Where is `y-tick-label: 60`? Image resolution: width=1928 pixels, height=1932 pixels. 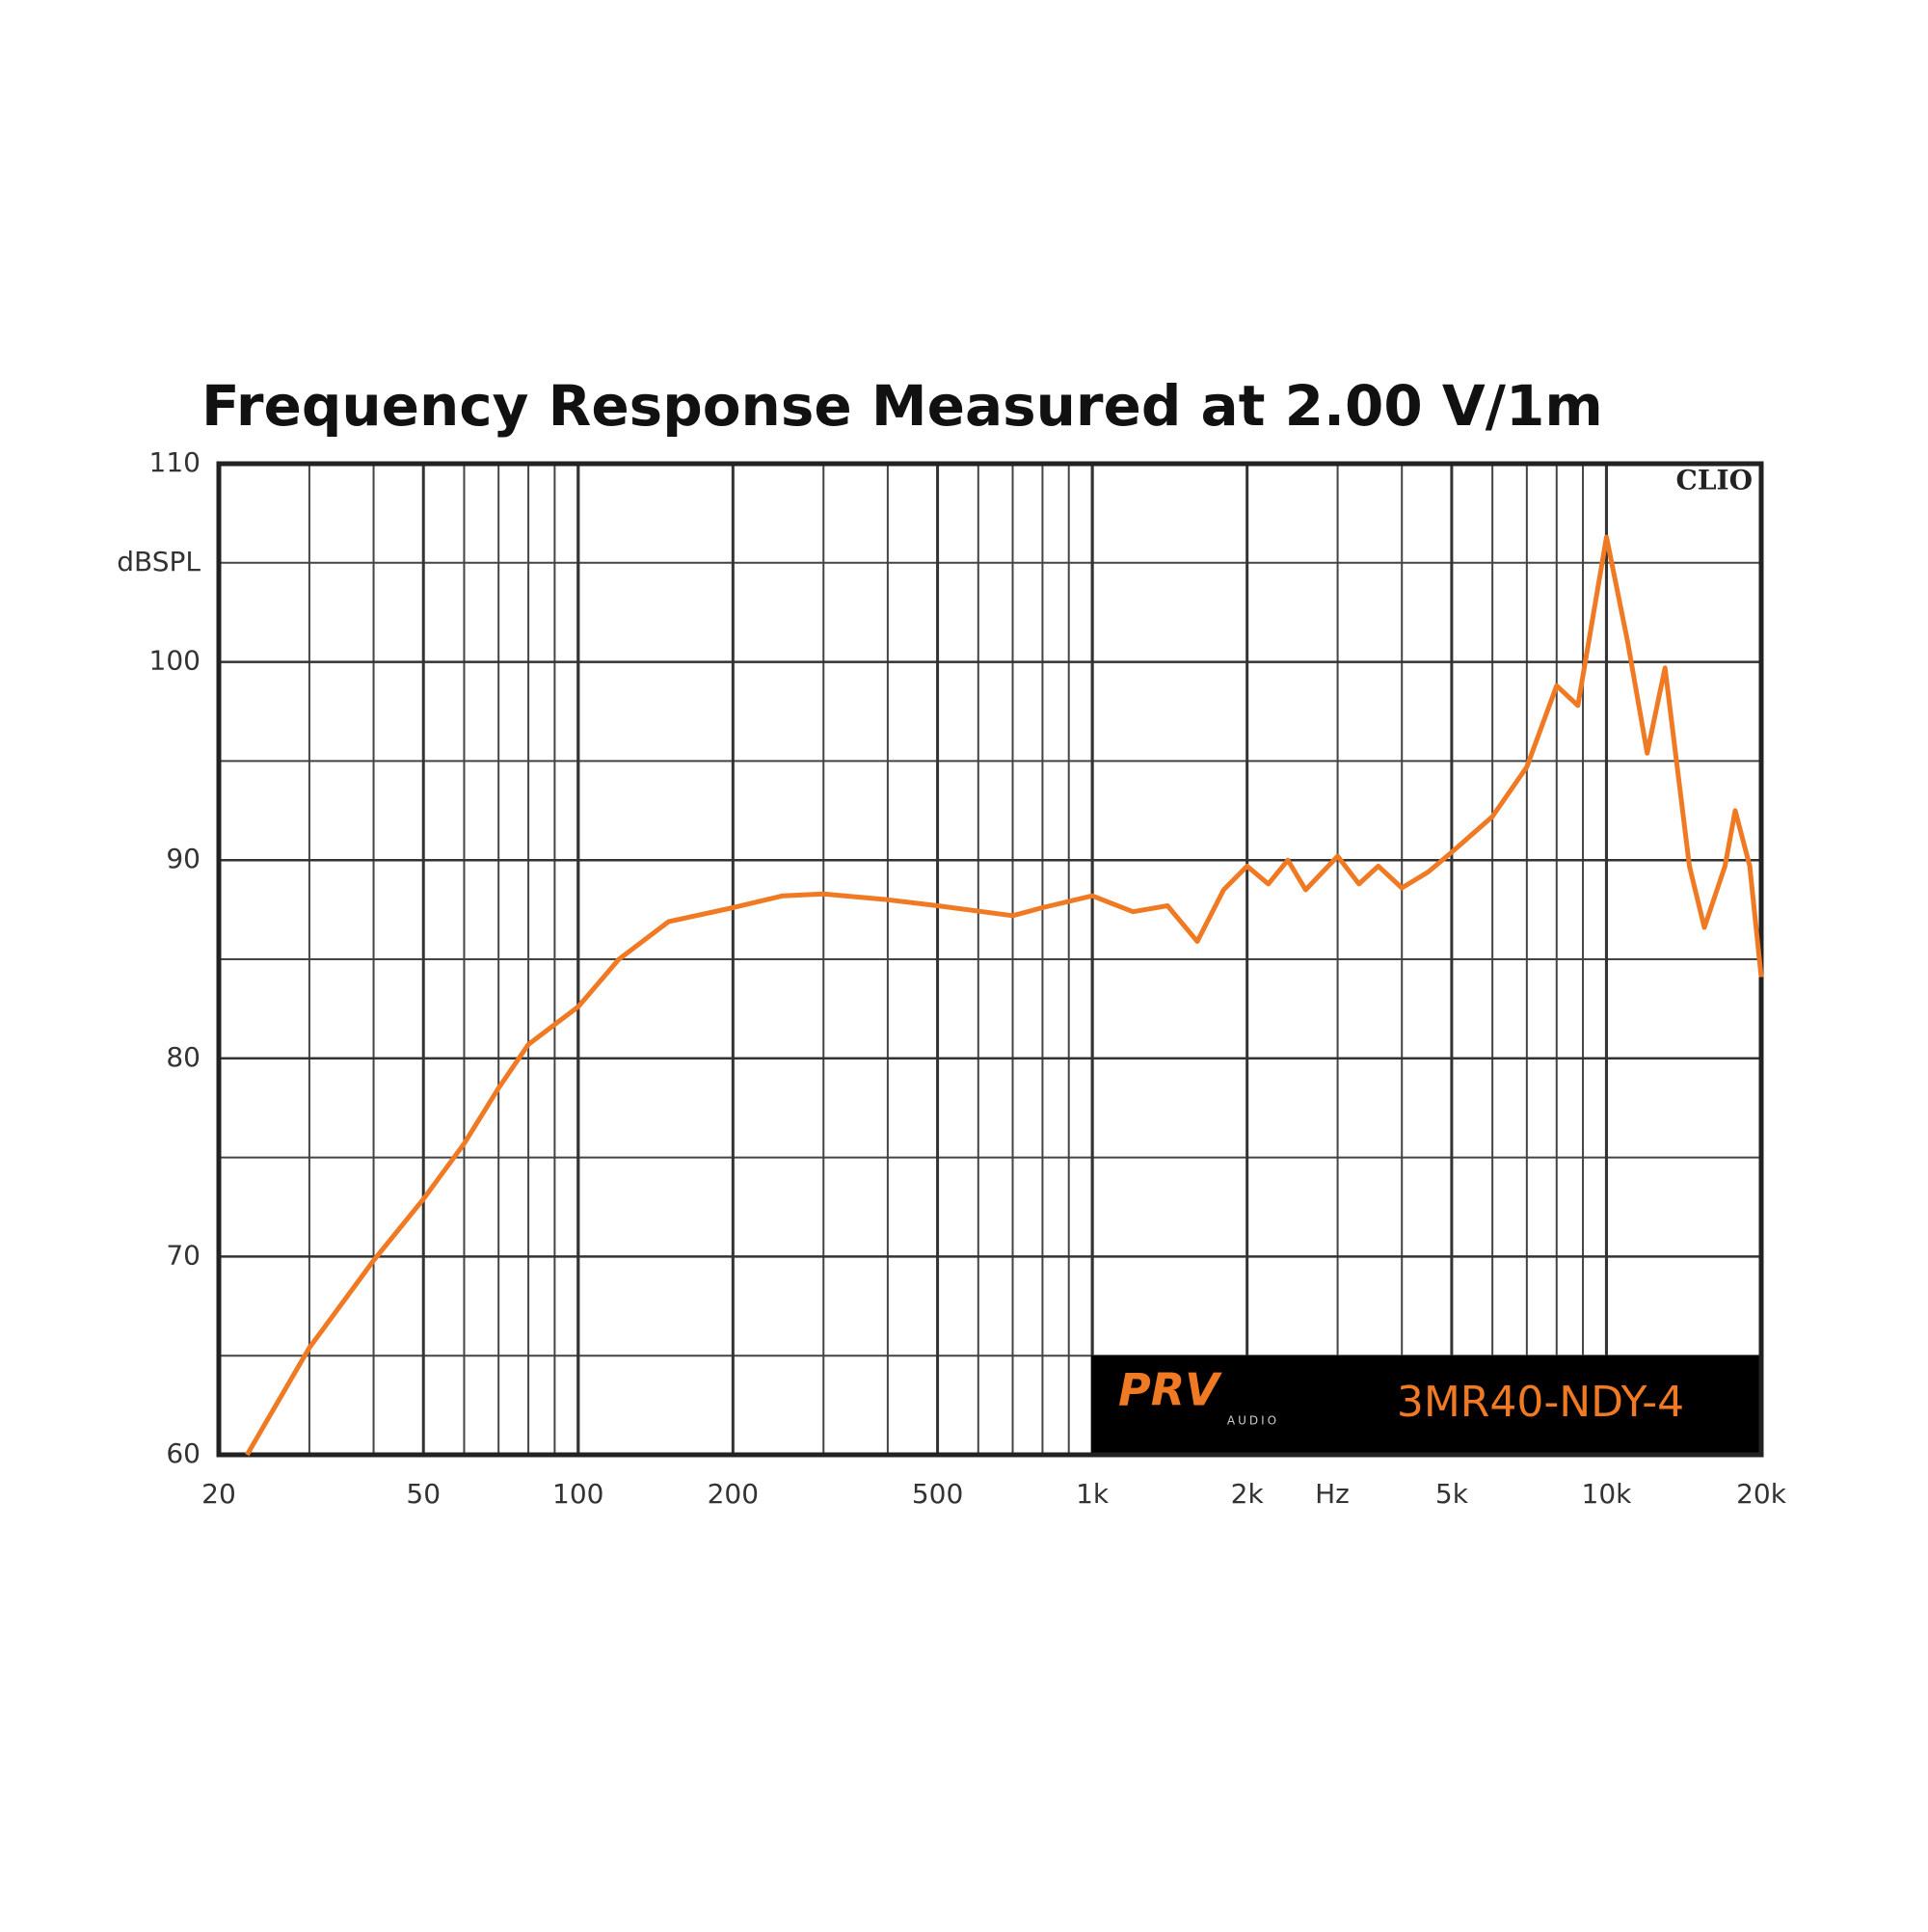
y-tick-label: 60 is located at coordinates (183, 1453).